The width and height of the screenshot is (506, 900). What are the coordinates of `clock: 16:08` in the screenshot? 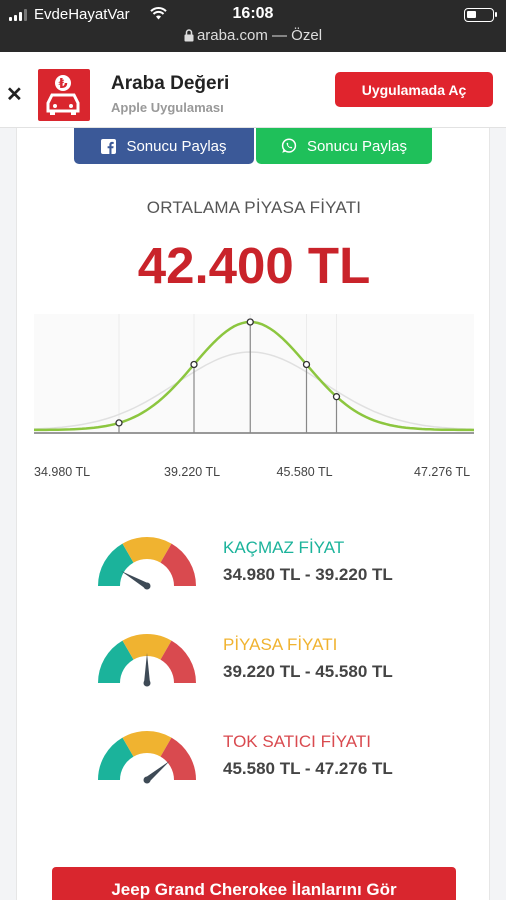 It's located at (253, 13).